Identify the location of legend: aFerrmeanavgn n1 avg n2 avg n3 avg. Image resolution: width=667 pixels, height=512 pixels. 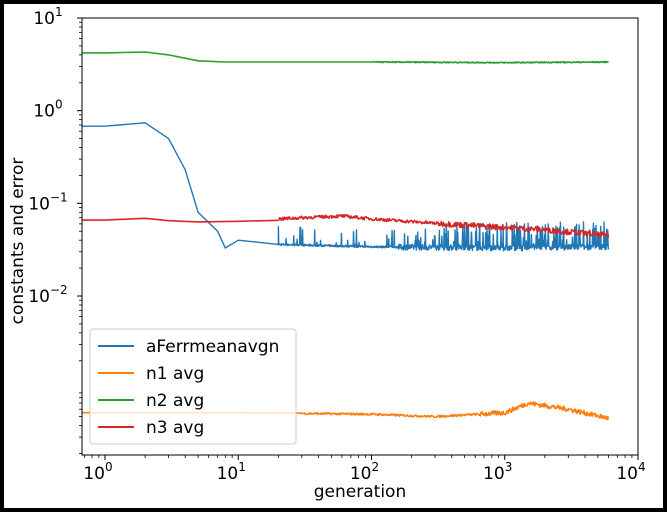
(193, 386).